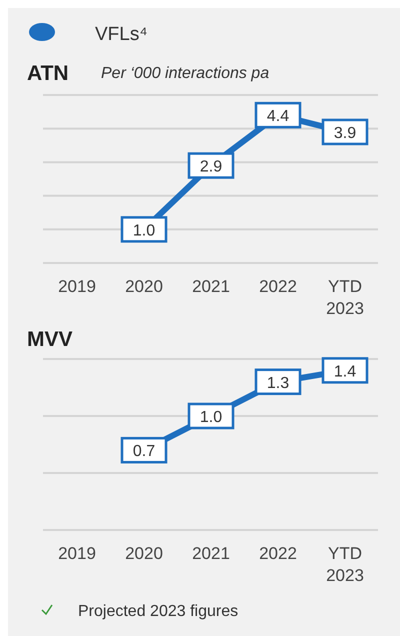 This screenshot has height=636, width=400. I want to click on text: Projected 2023 figures, so click(158, 611).